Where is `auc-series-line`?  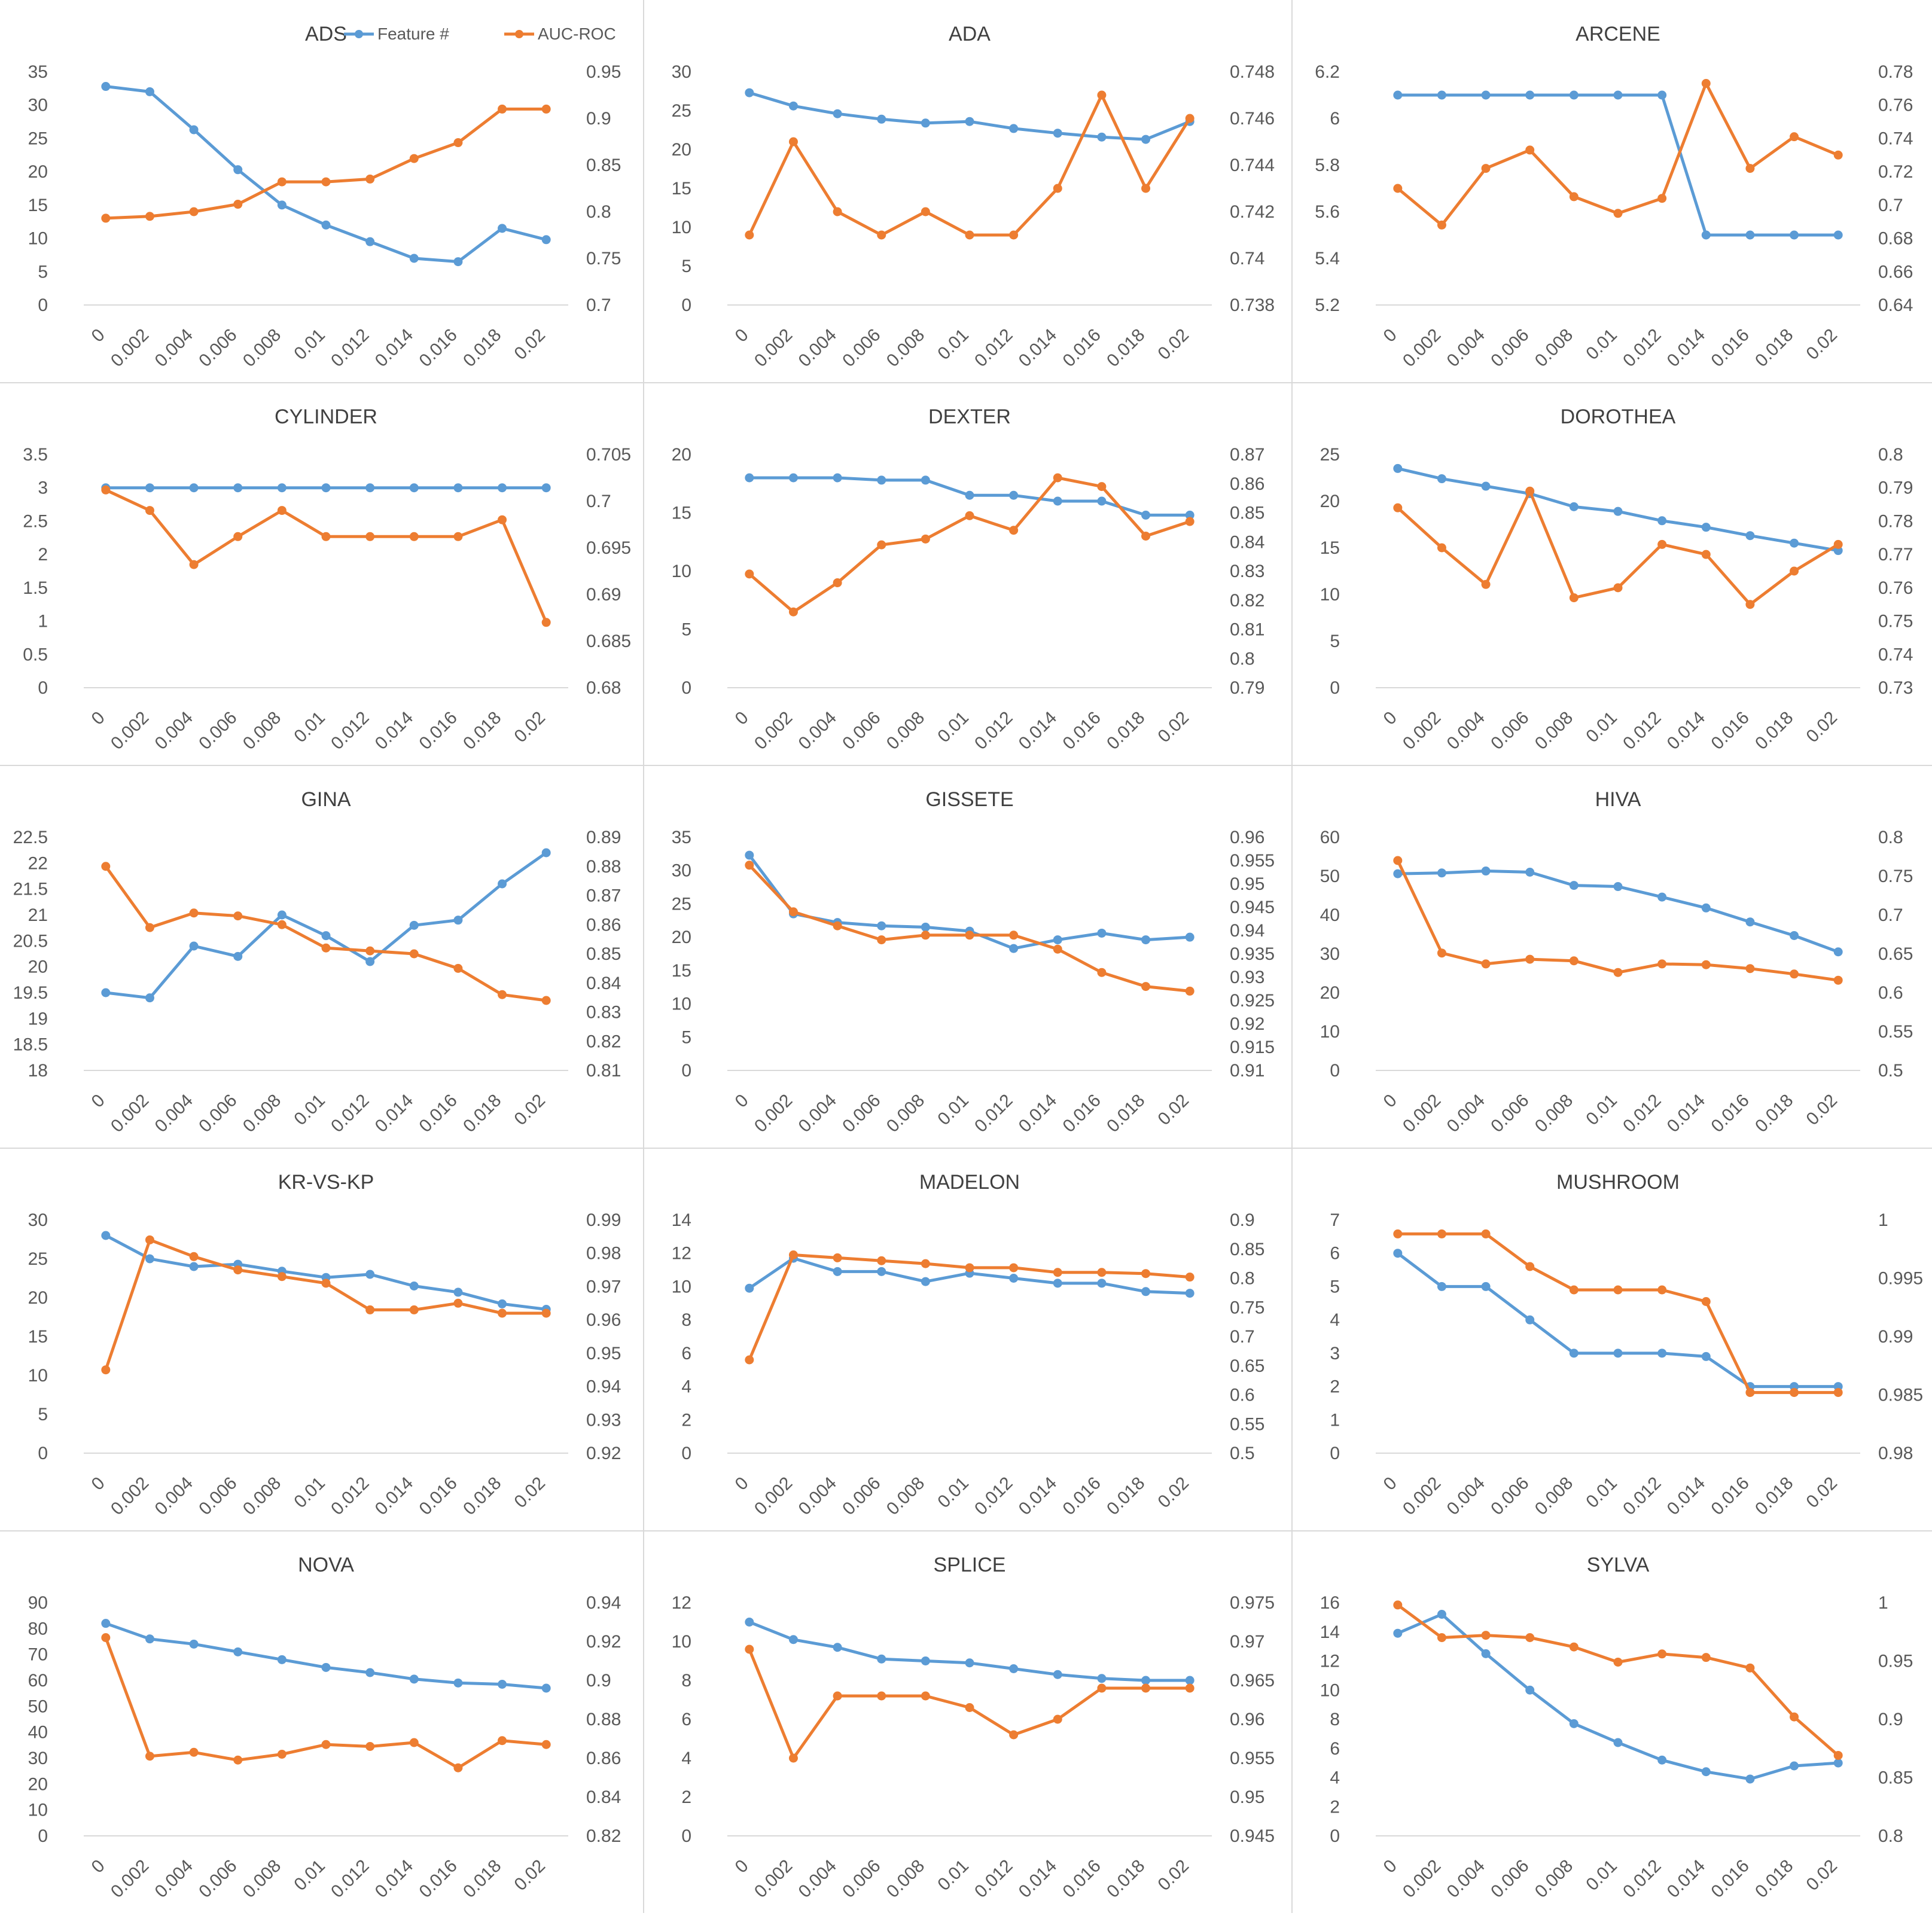
auc-series-line is located at coordinates (1618, 920).